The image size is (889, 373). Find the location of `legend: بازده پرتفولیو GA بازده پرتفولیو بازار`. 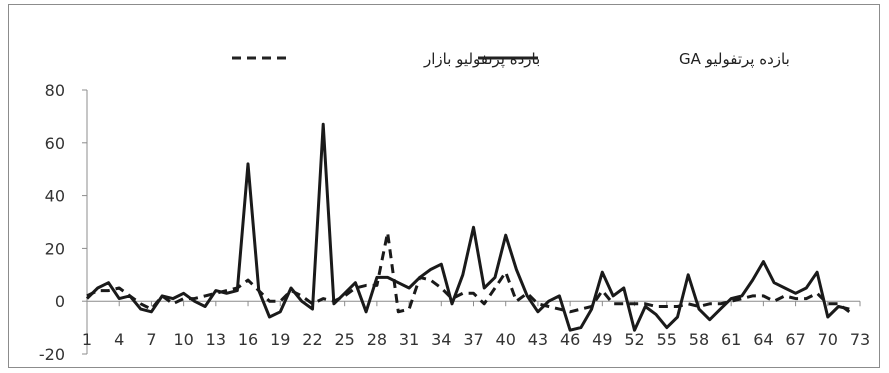

legend: بازده پرتفولیو GA بازده پرتفولیو بازار is located at coordinates (511, 59).